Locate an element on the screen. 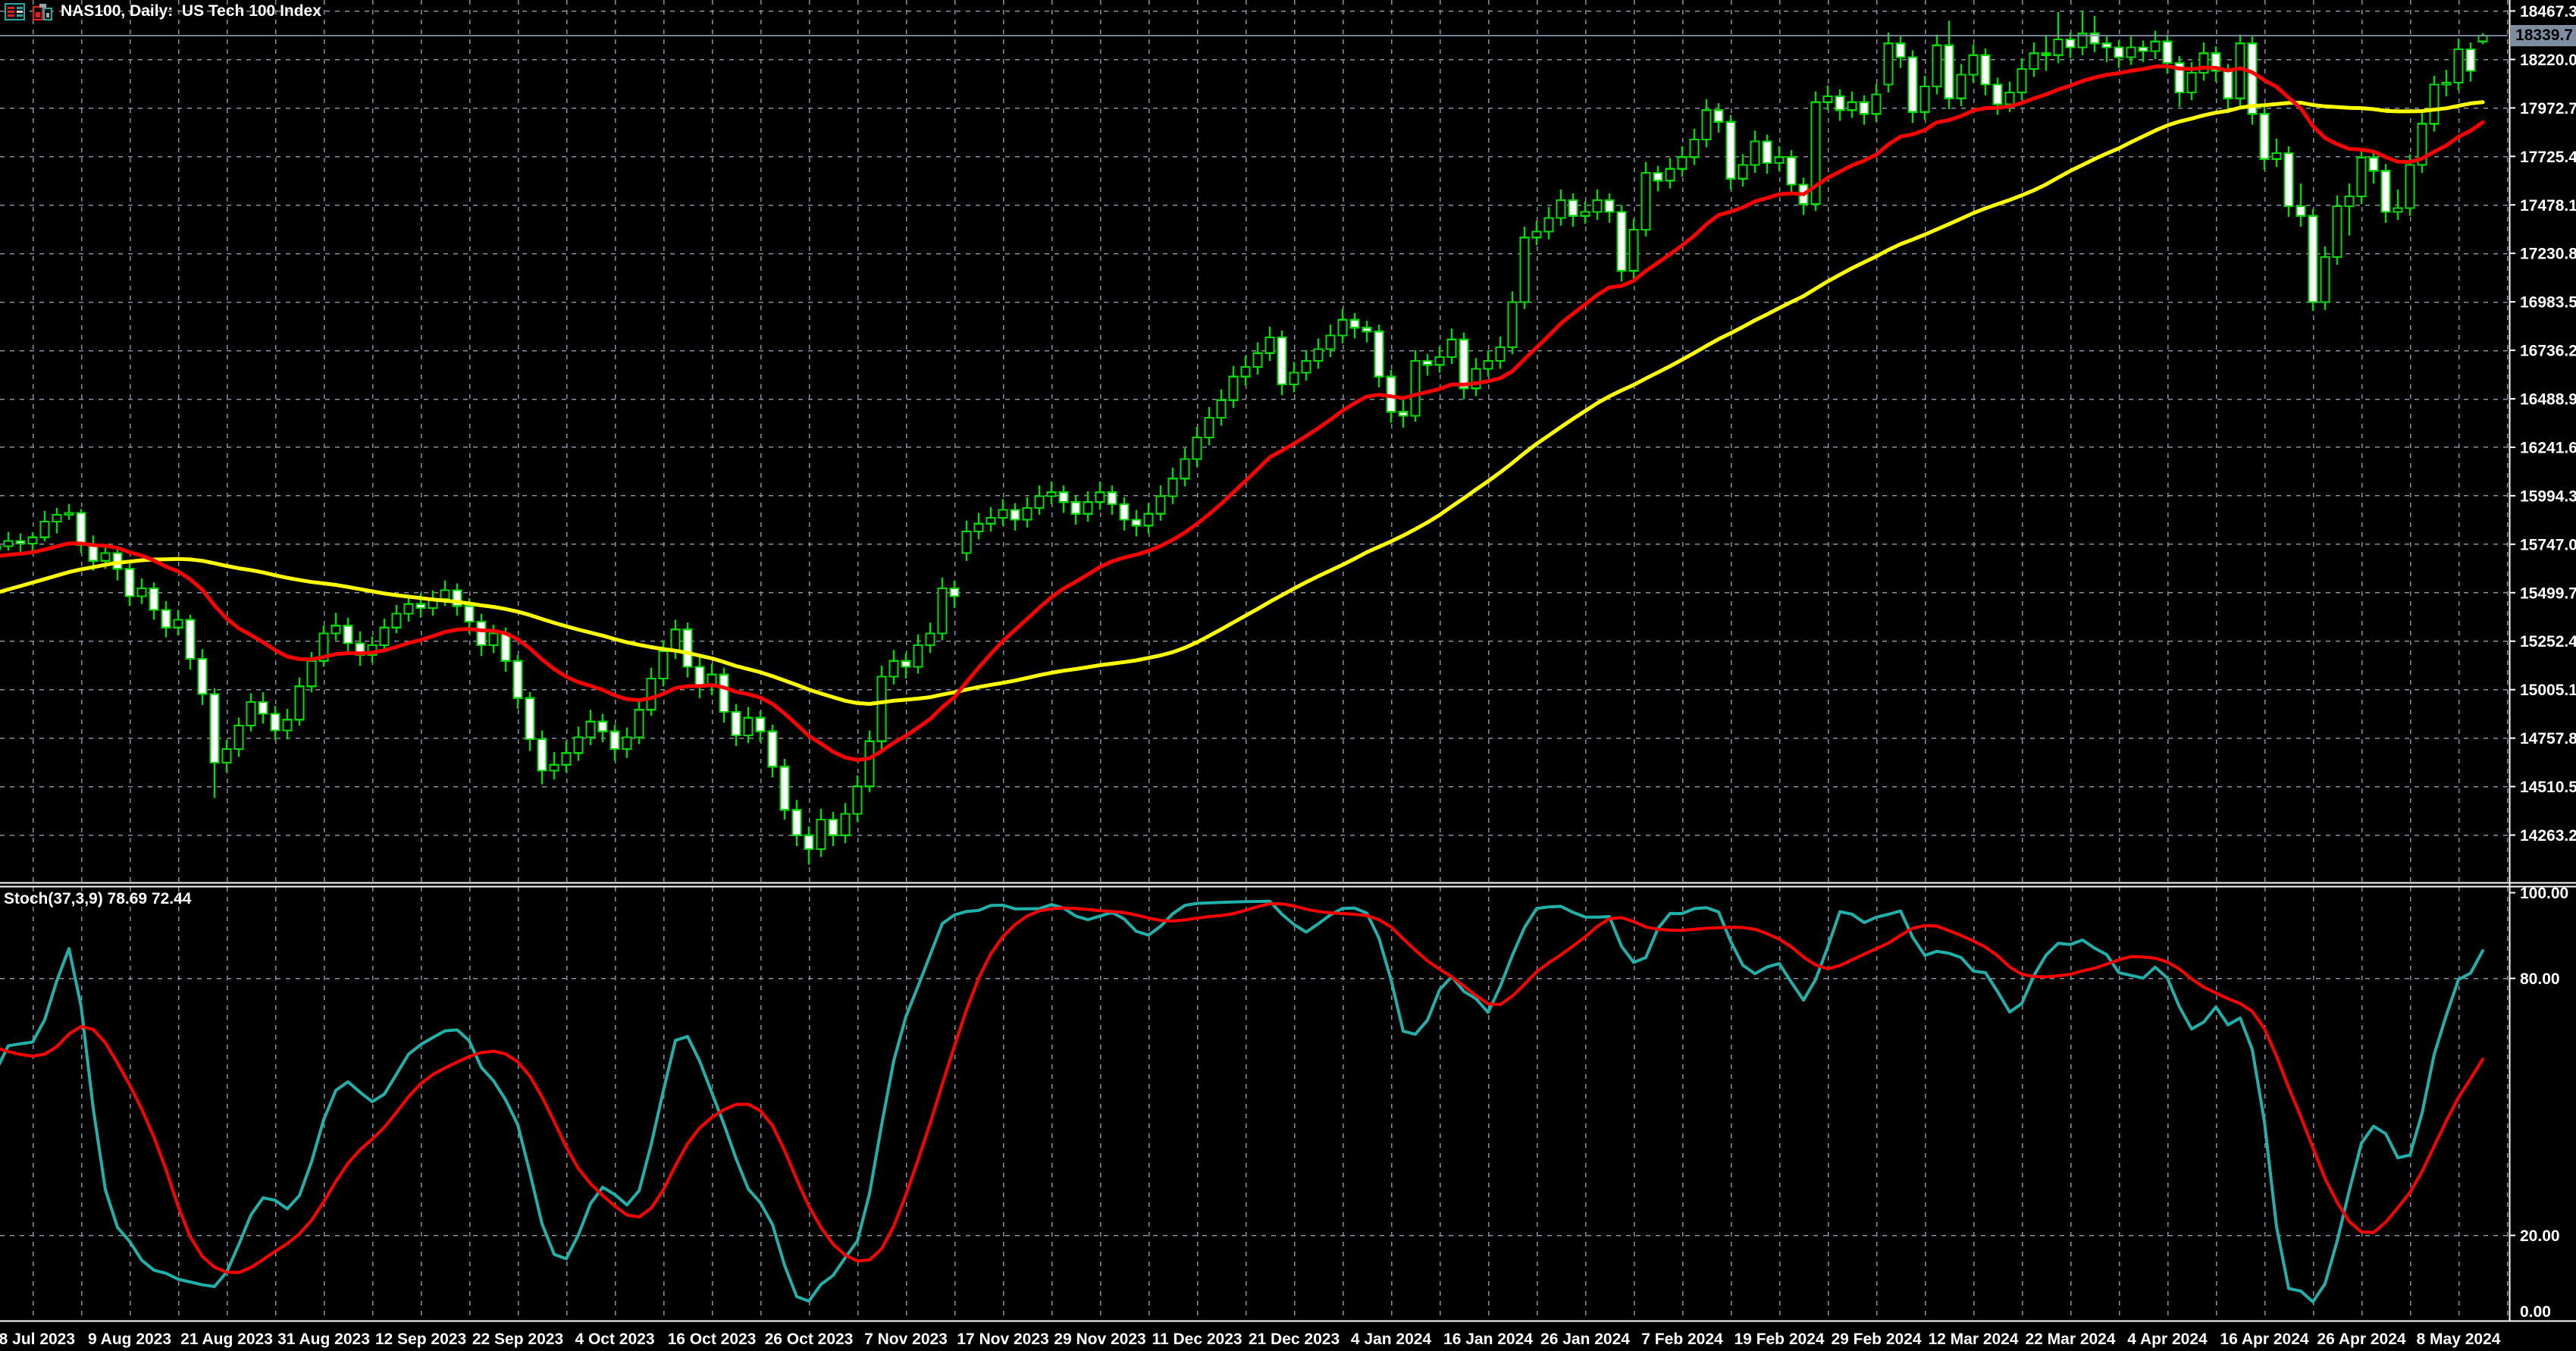  time-axis-label: 4 Apr 2024 is located at coordinates (2167, 1339).